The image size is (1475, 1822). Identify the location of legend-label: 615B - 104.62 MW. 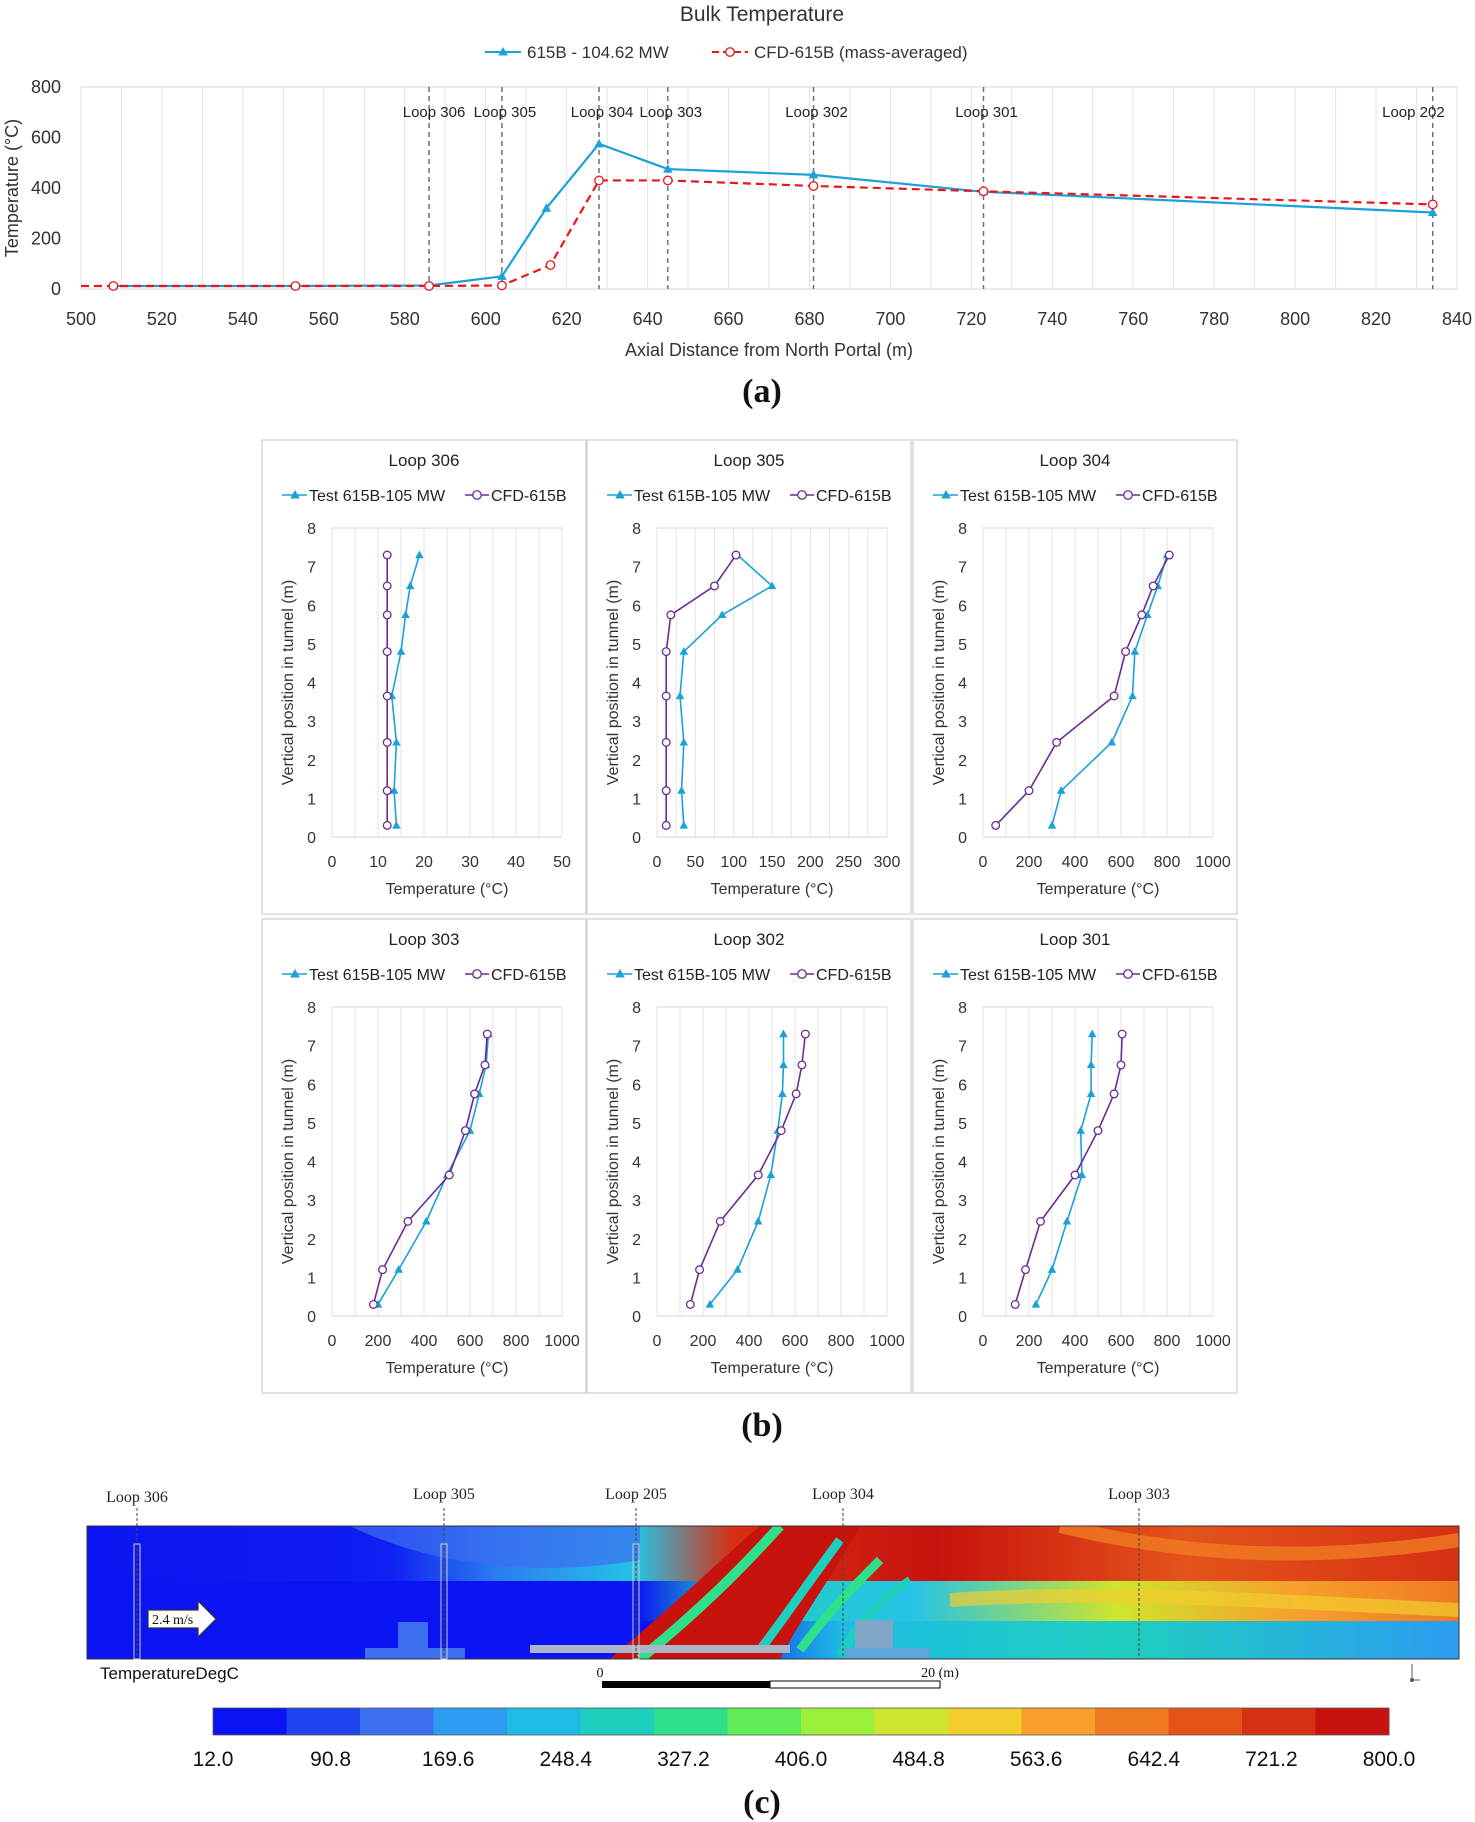
(598, 52).